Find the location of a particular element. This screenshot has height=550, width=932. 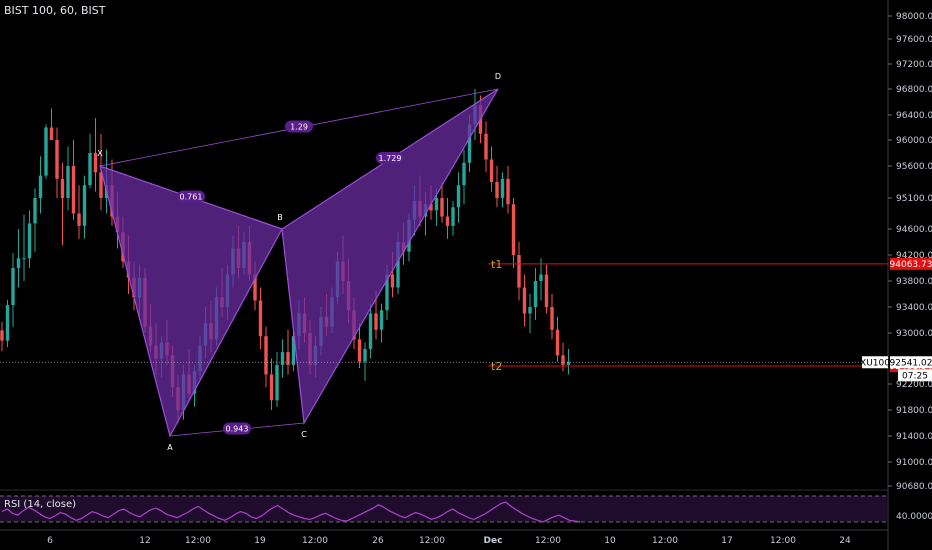

price-tick-label: 93800.00 is located at coordinates (914, 282).